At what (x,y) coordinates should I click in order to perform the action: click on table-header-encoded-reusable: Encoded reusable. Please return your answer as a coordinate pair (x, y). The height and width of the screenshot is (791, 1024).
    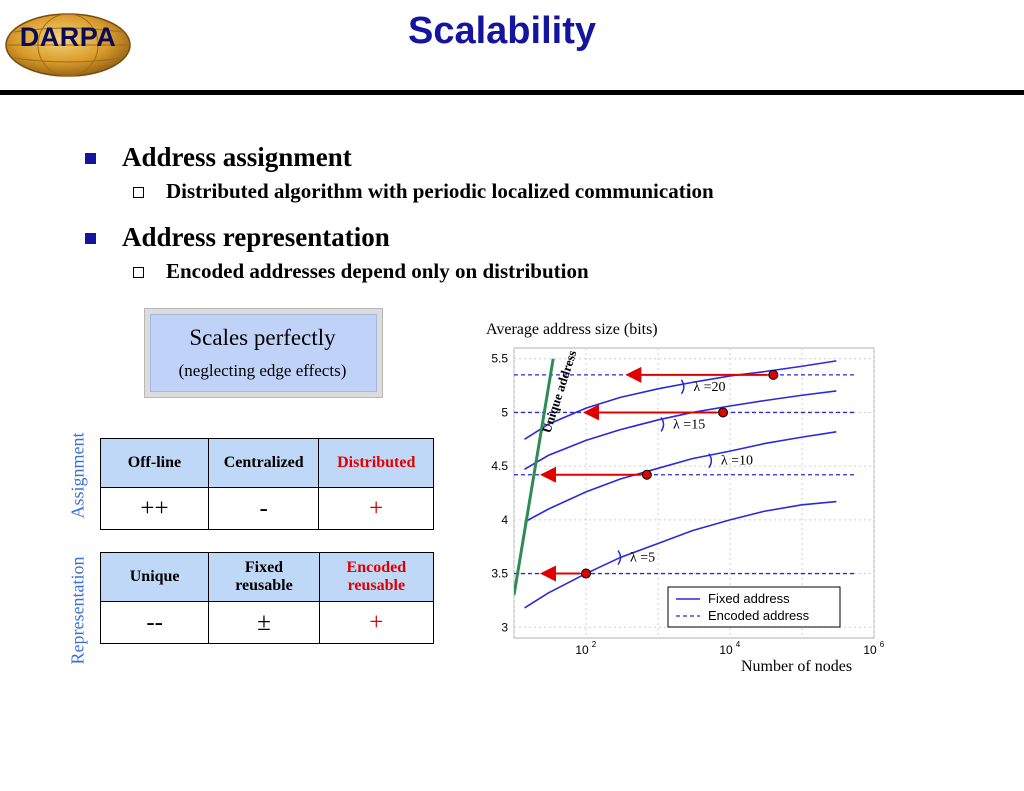
    Looking at the image, I should click on (376, 577).